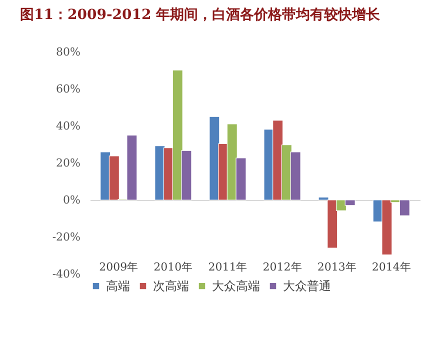 This screenshot has width=446, height=348. I want to click on y-tick-label: 40%, so click(68, 126).